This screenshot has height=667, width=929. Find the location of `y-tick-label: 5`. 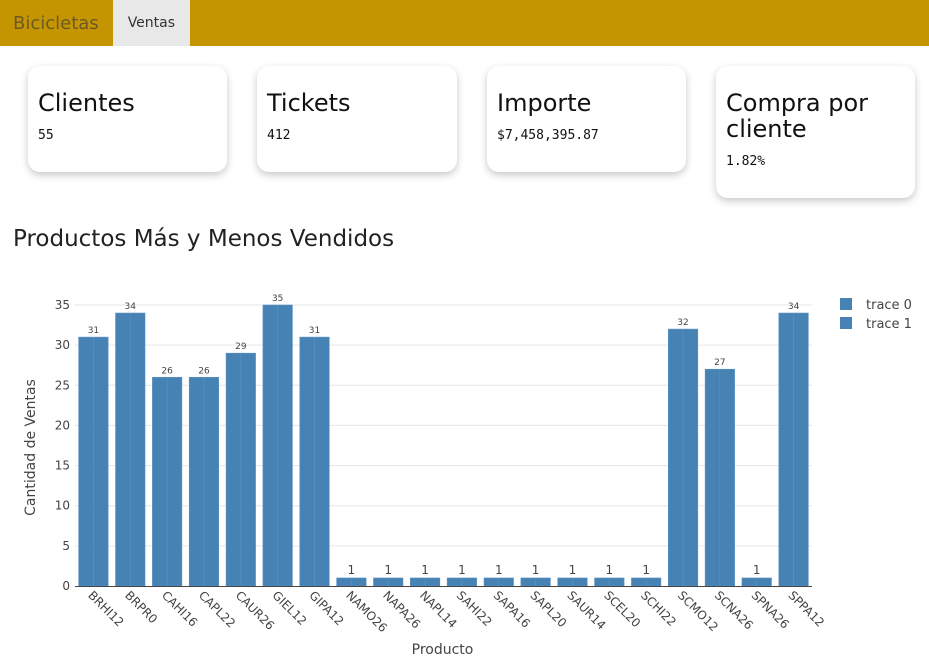

y-tick-label: 5 is located at coordinates (66, 546).